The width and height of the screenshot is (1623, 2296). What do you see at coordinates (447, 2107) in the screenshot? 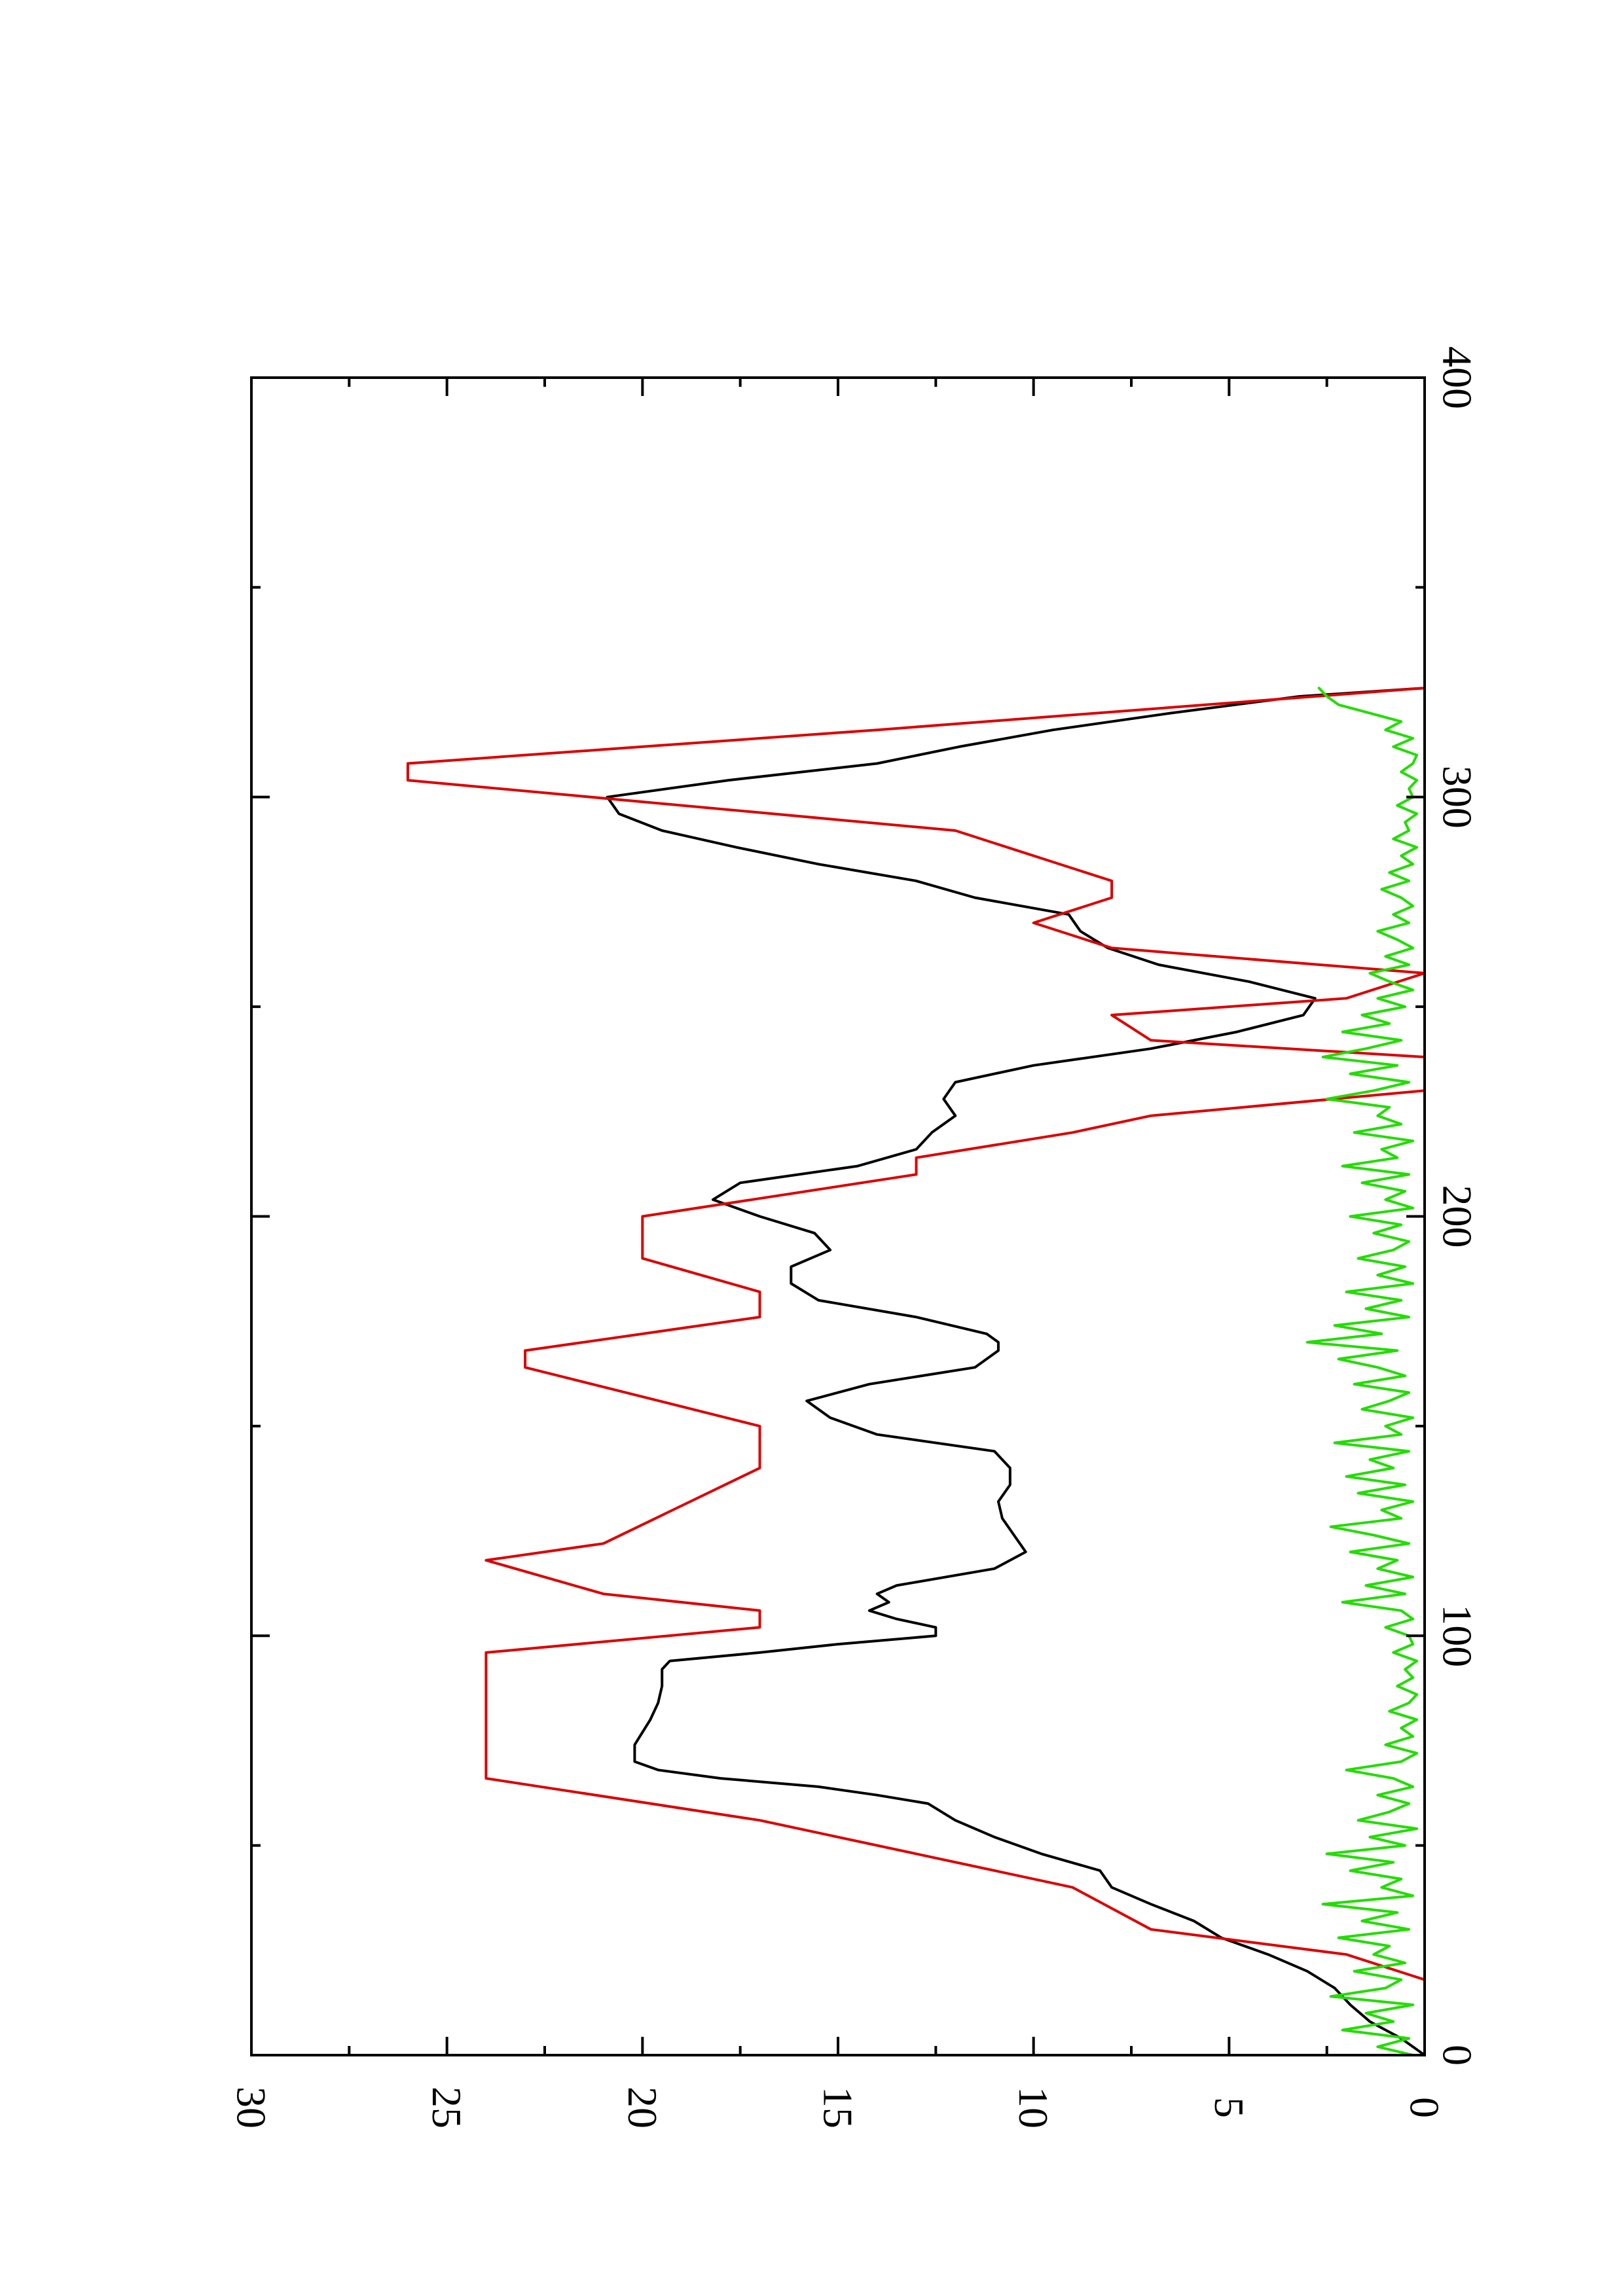
I see `y-tick-label: 25` at bounding box center [447, 2107].